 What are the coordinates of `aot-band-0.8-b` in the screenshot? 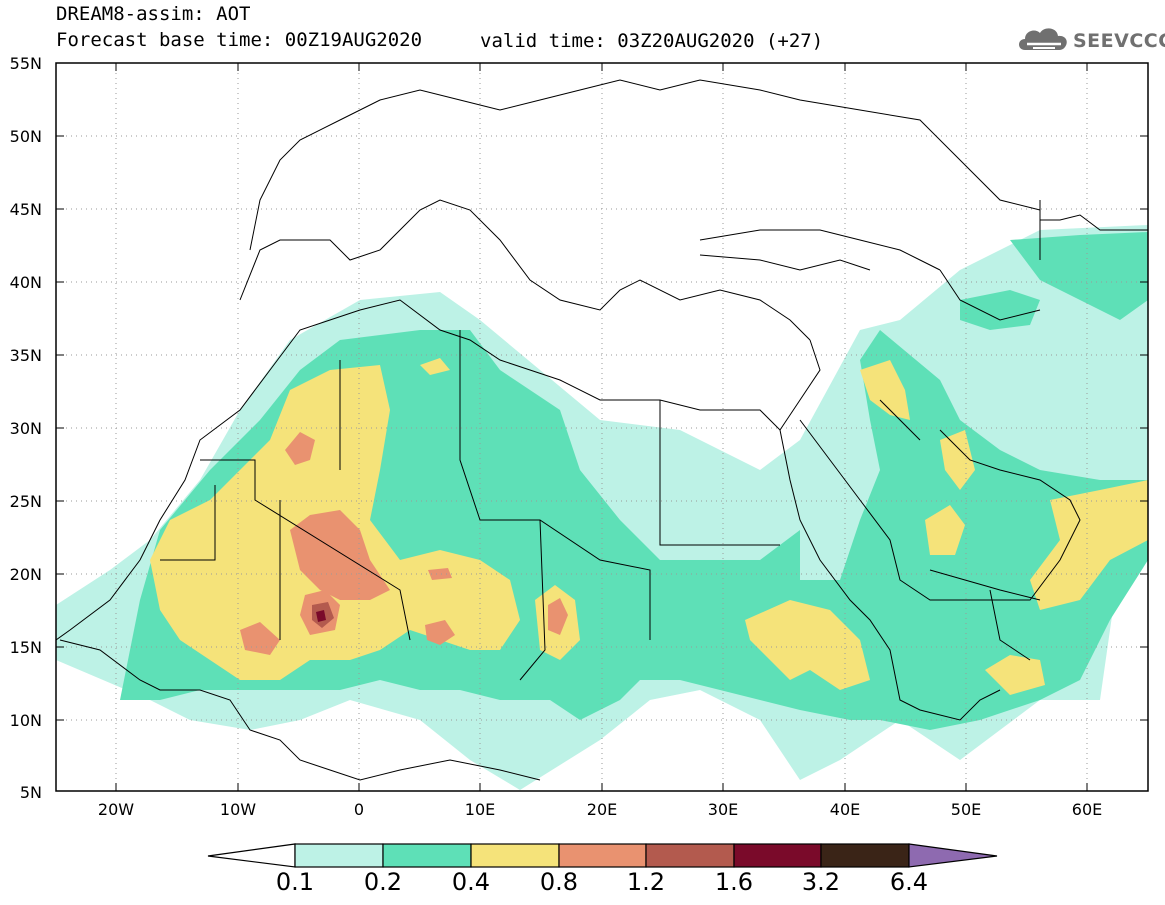 It's located at (300, 448).